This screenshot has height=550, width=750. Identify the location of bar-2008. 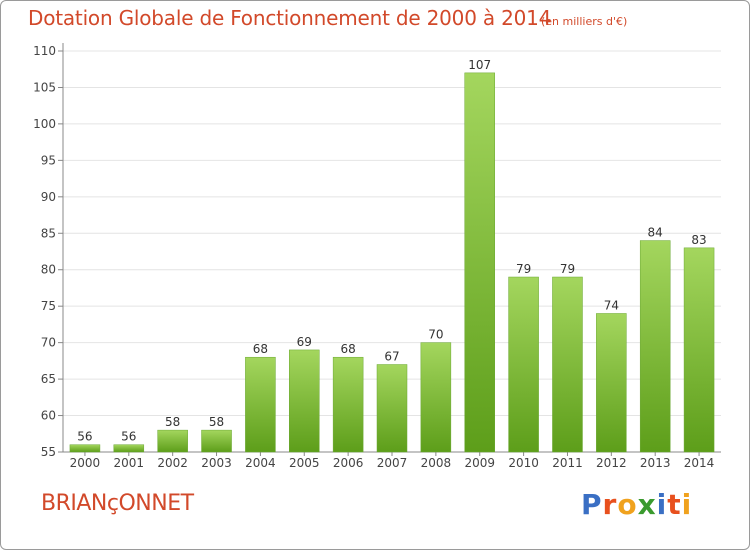
(436, 397).